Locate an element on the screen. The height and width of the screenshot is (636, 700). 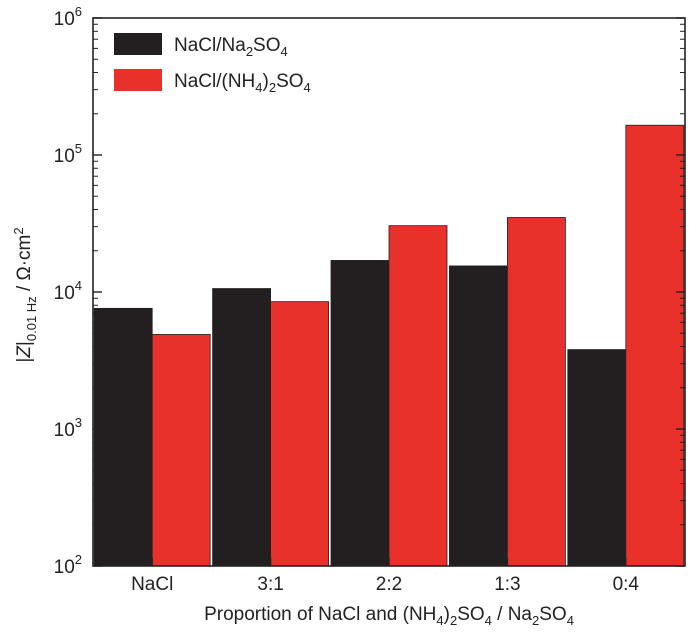
y-tick-label: 10⁴ is located at coordinates (68, 291).